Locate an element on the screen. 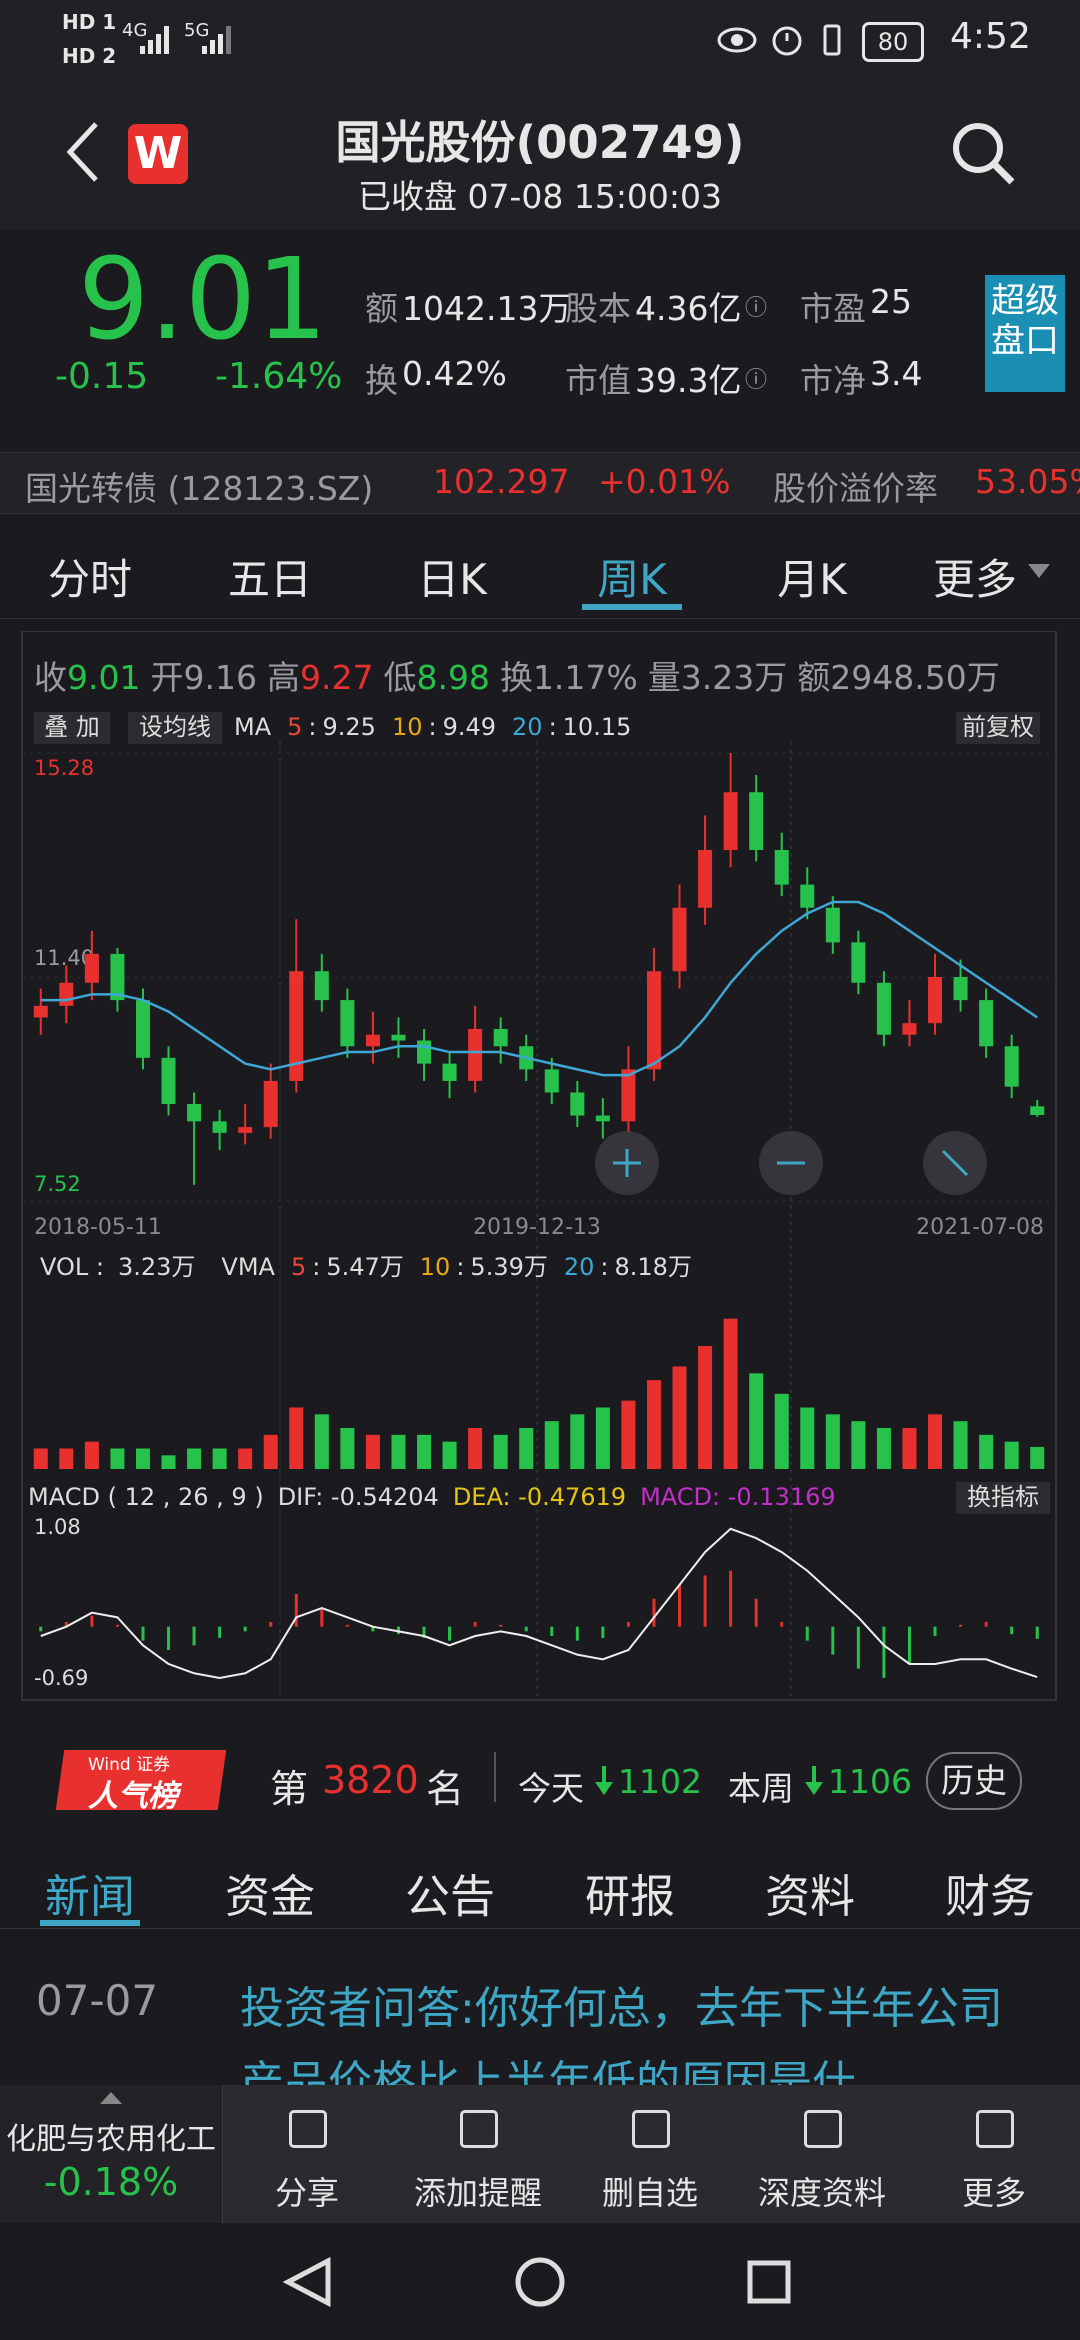 The height and width of the screenshot is (2340, 1080). toolbar-button: 分享 is located at coordinates (306, 2193).